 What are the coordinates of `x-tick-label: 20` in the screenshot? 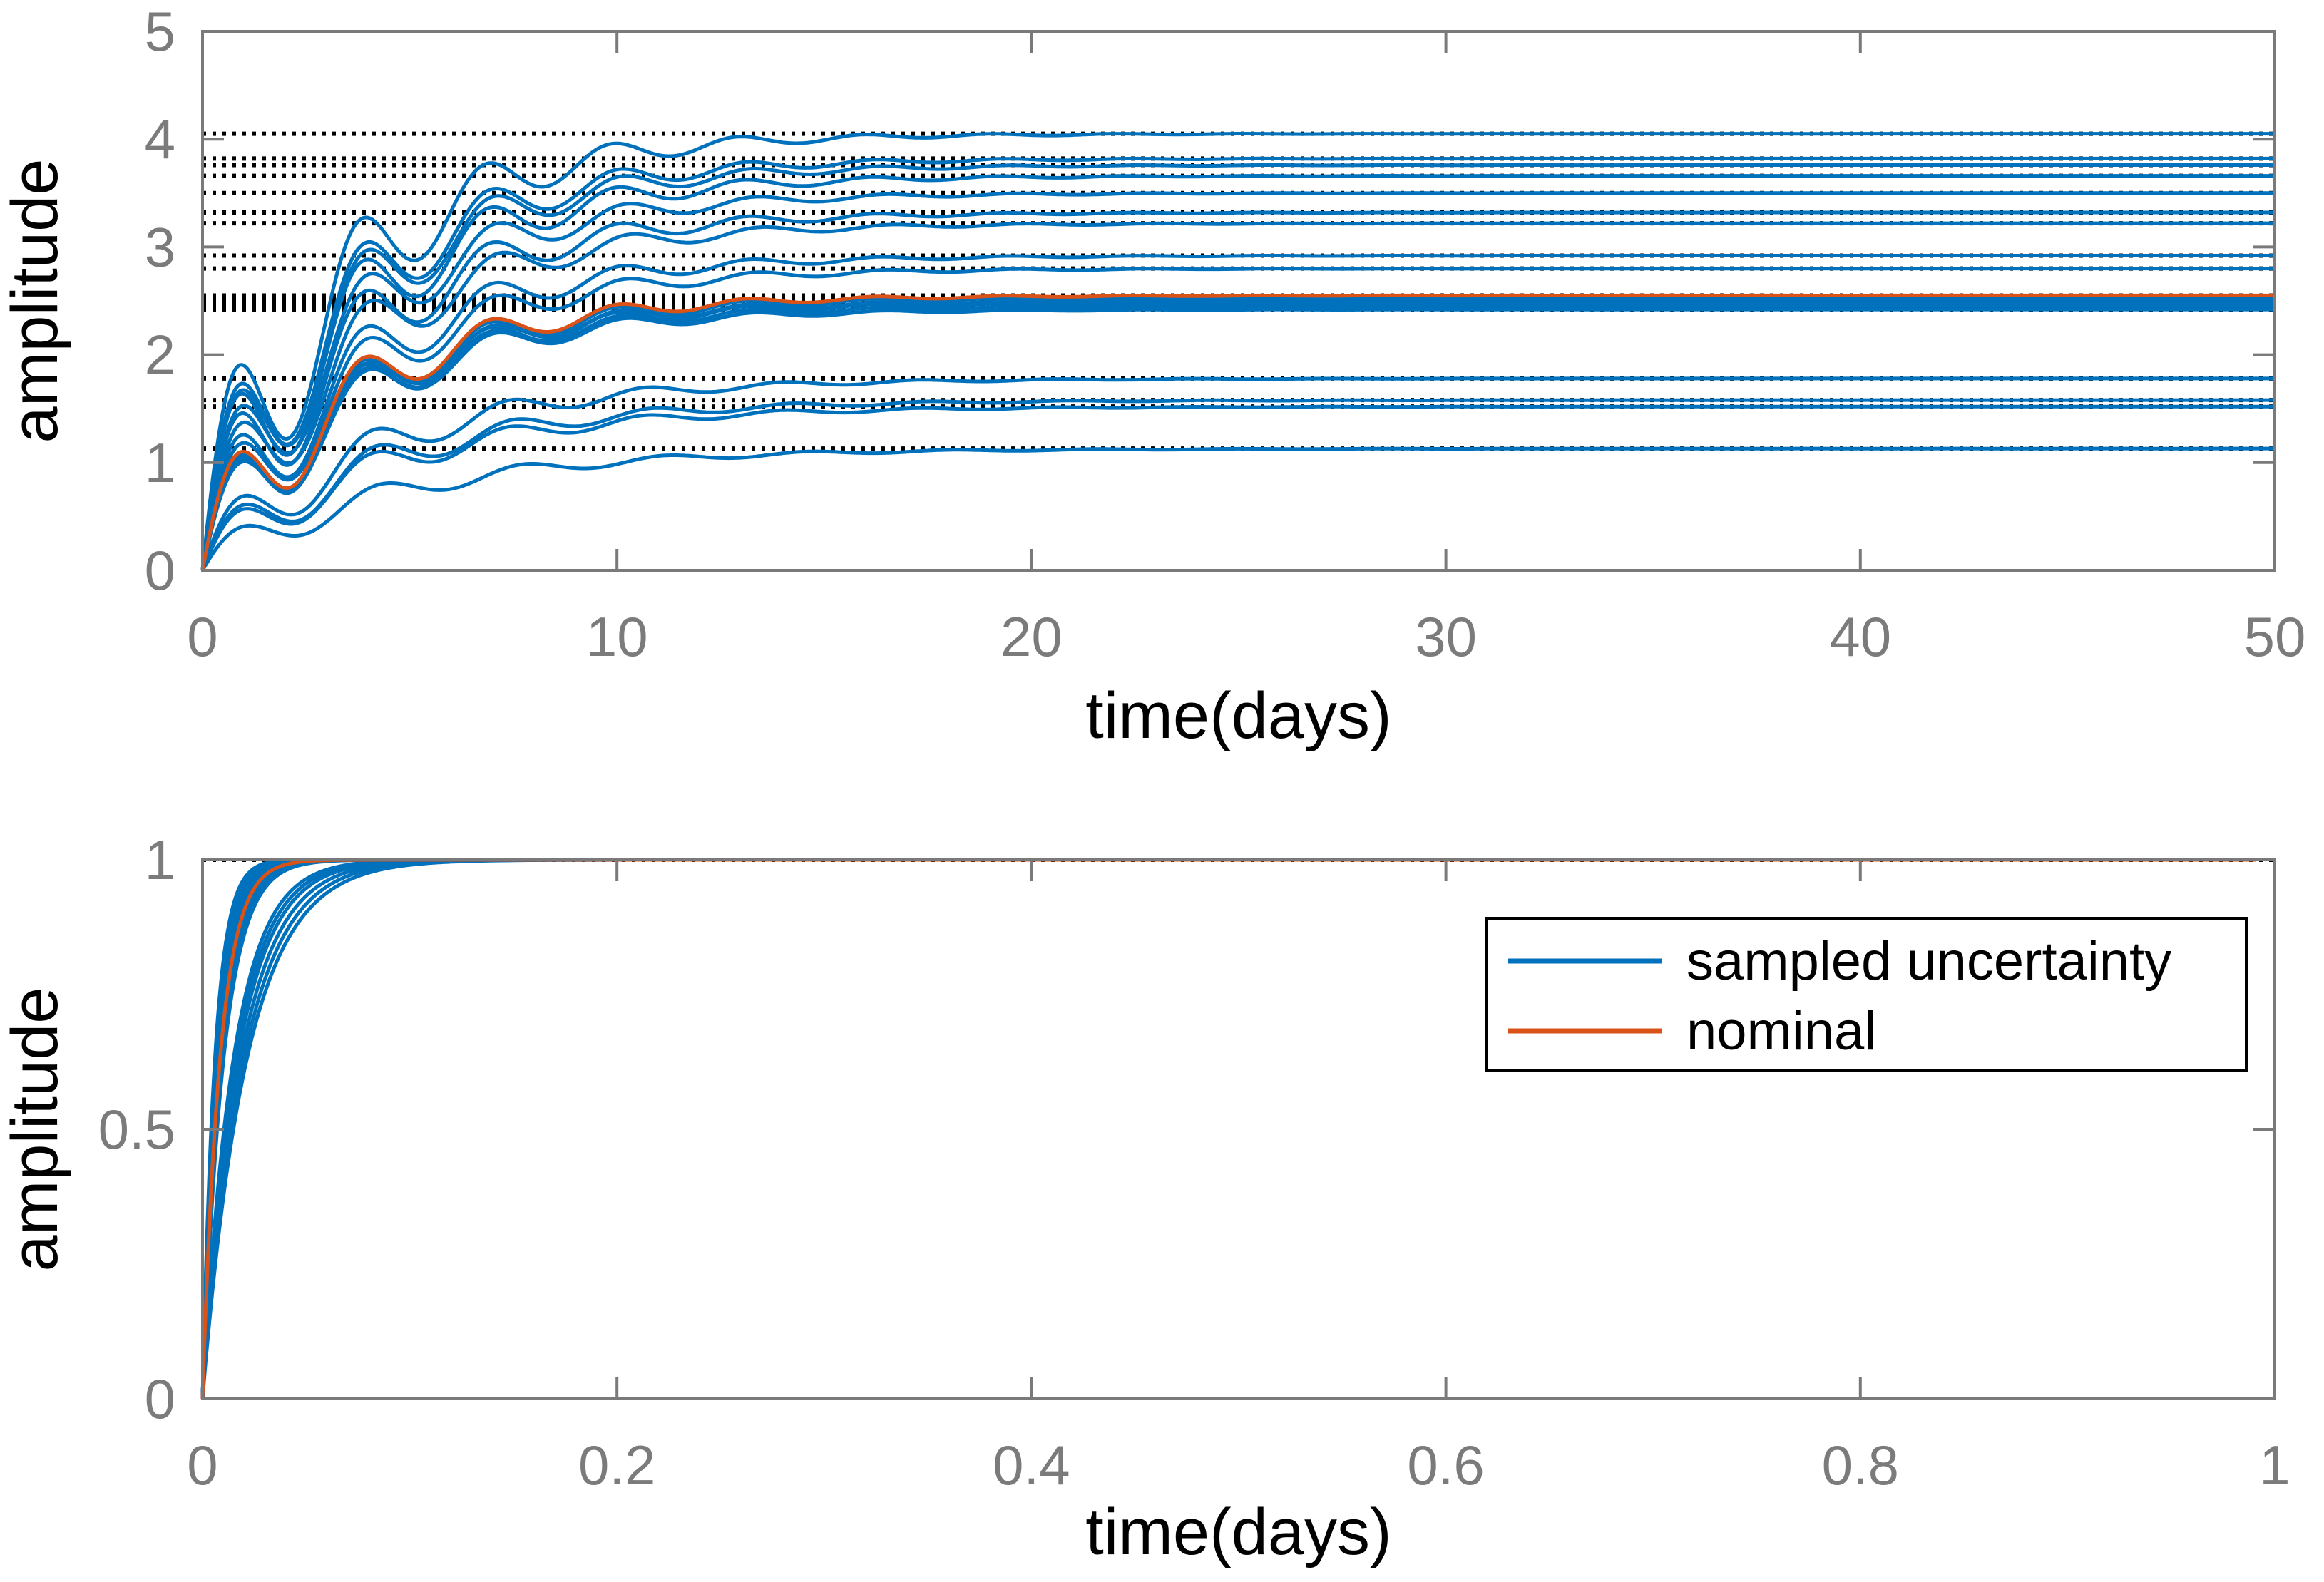 It's located at (1031, 636).